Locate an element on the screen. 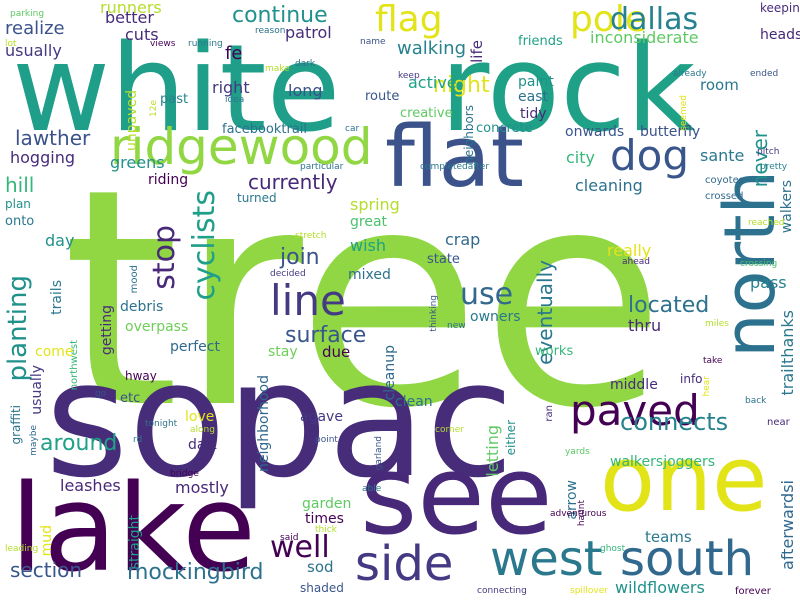 The height and width of the screenshot is (600, 800). word-usually-small: usually is located at coordinates (37, 390).